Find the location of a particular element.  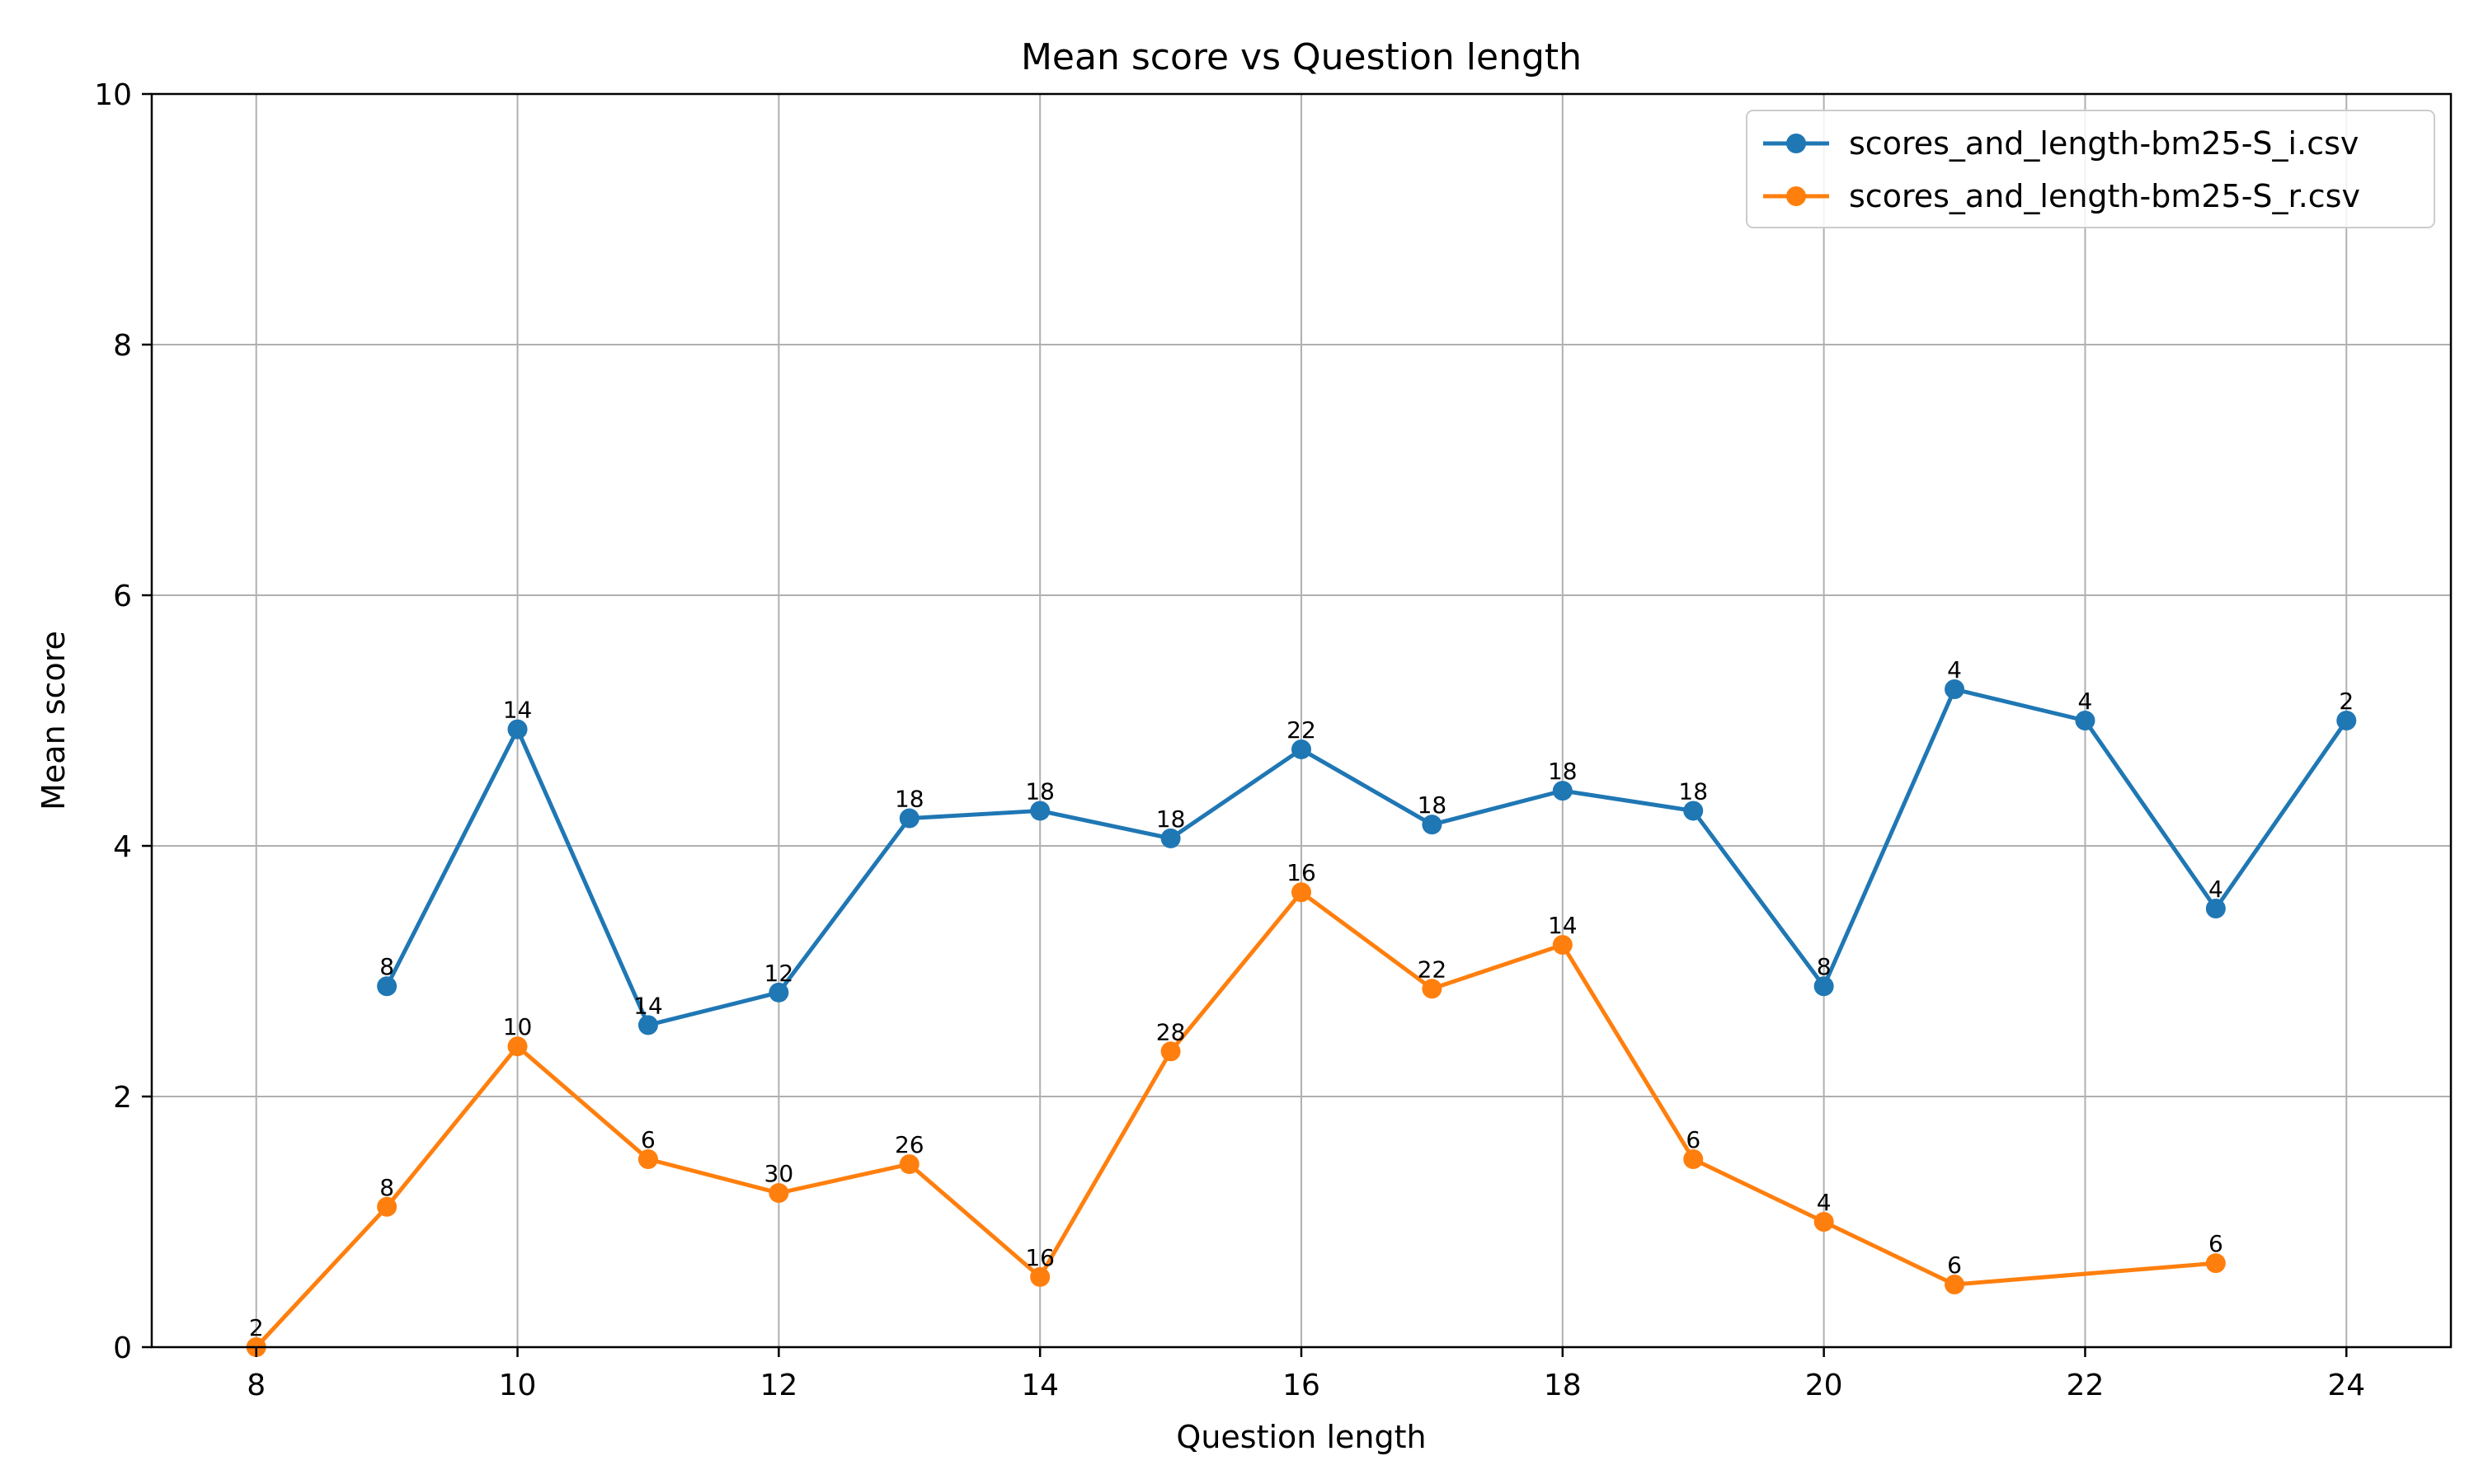

legend-frame is located at coordinates (2090, 169).